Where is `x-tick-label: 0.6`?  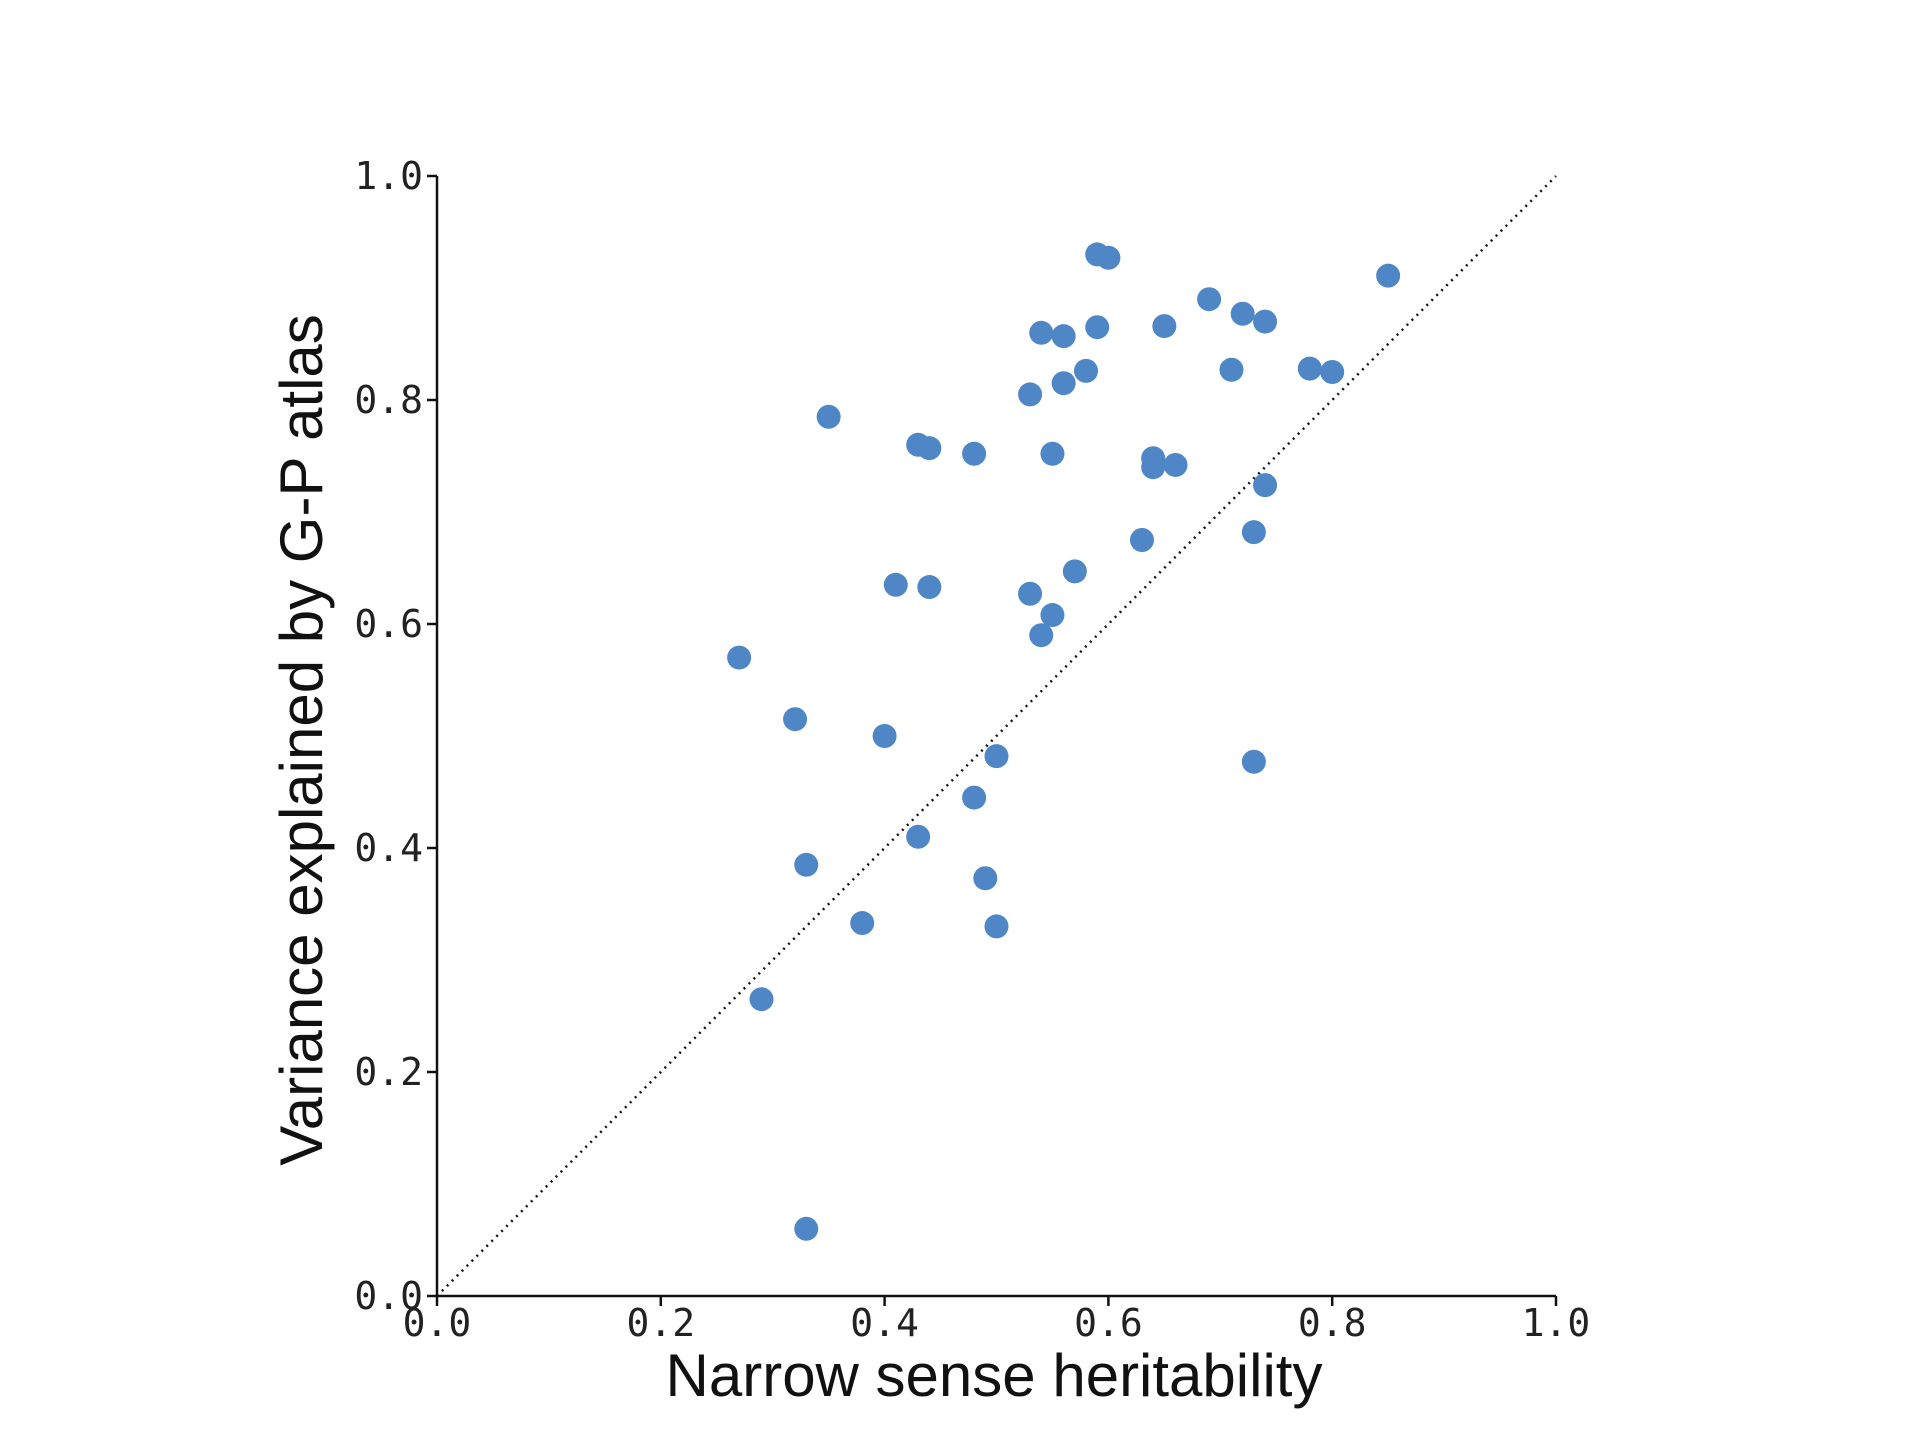 x-tick-label: 0.6 is located at coordinates (1108, 1323).